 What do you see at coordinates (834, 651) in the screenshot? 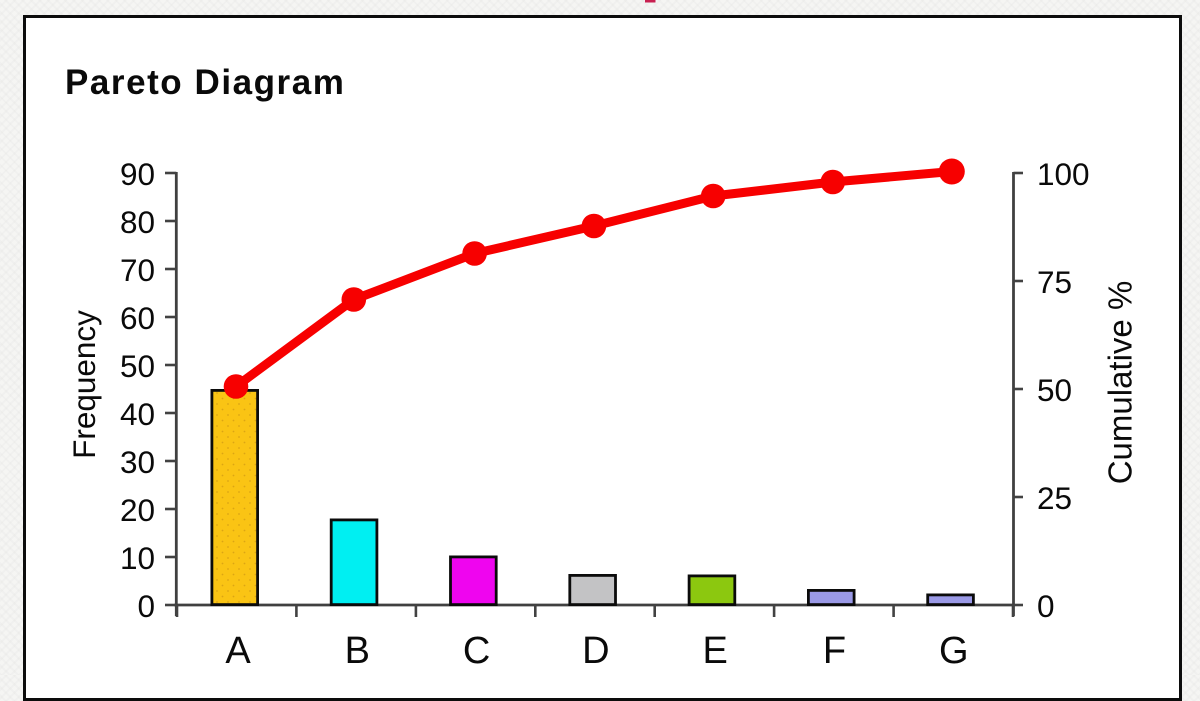
I see `svg-text: F` at bounding box center [834, 651].